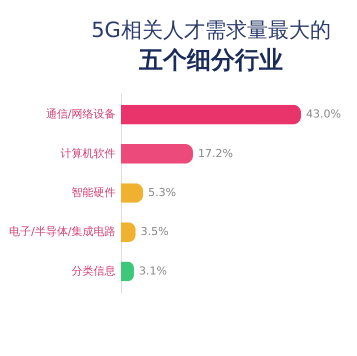  I want to click on data-label: 43.0%, so click(323, 114).